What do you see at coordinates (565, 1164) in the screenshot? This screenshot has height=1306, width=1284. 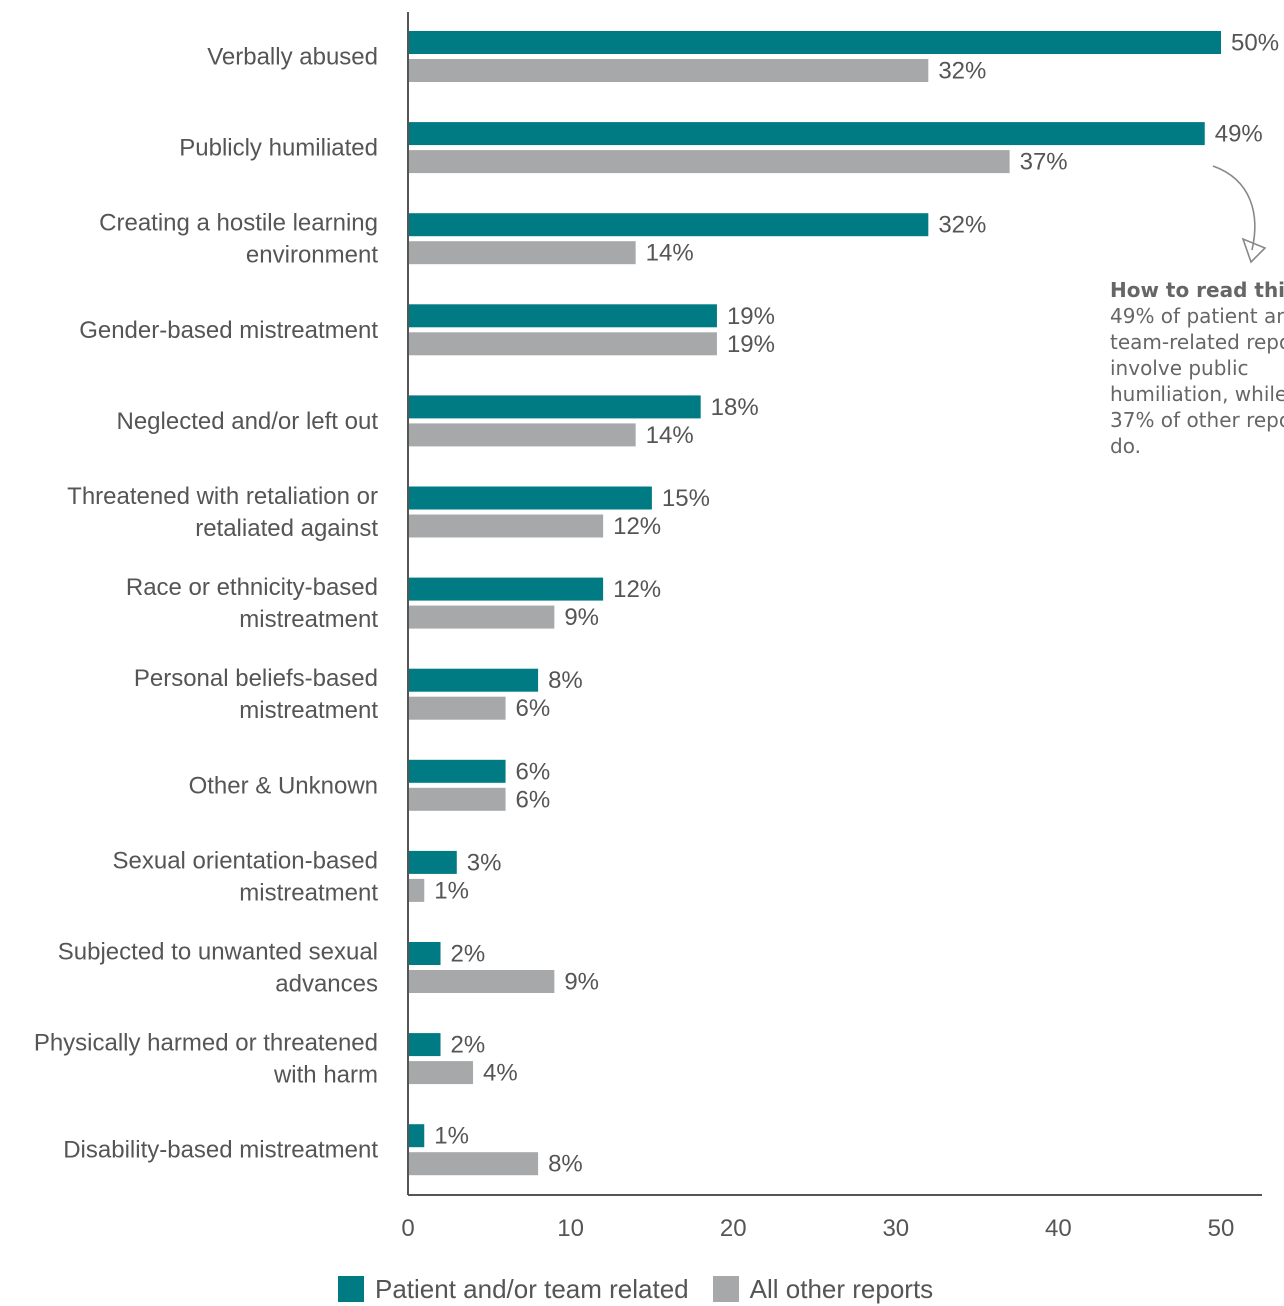 I see `data-label-all-other-12: 8%` at bounding box center [565, 1164].